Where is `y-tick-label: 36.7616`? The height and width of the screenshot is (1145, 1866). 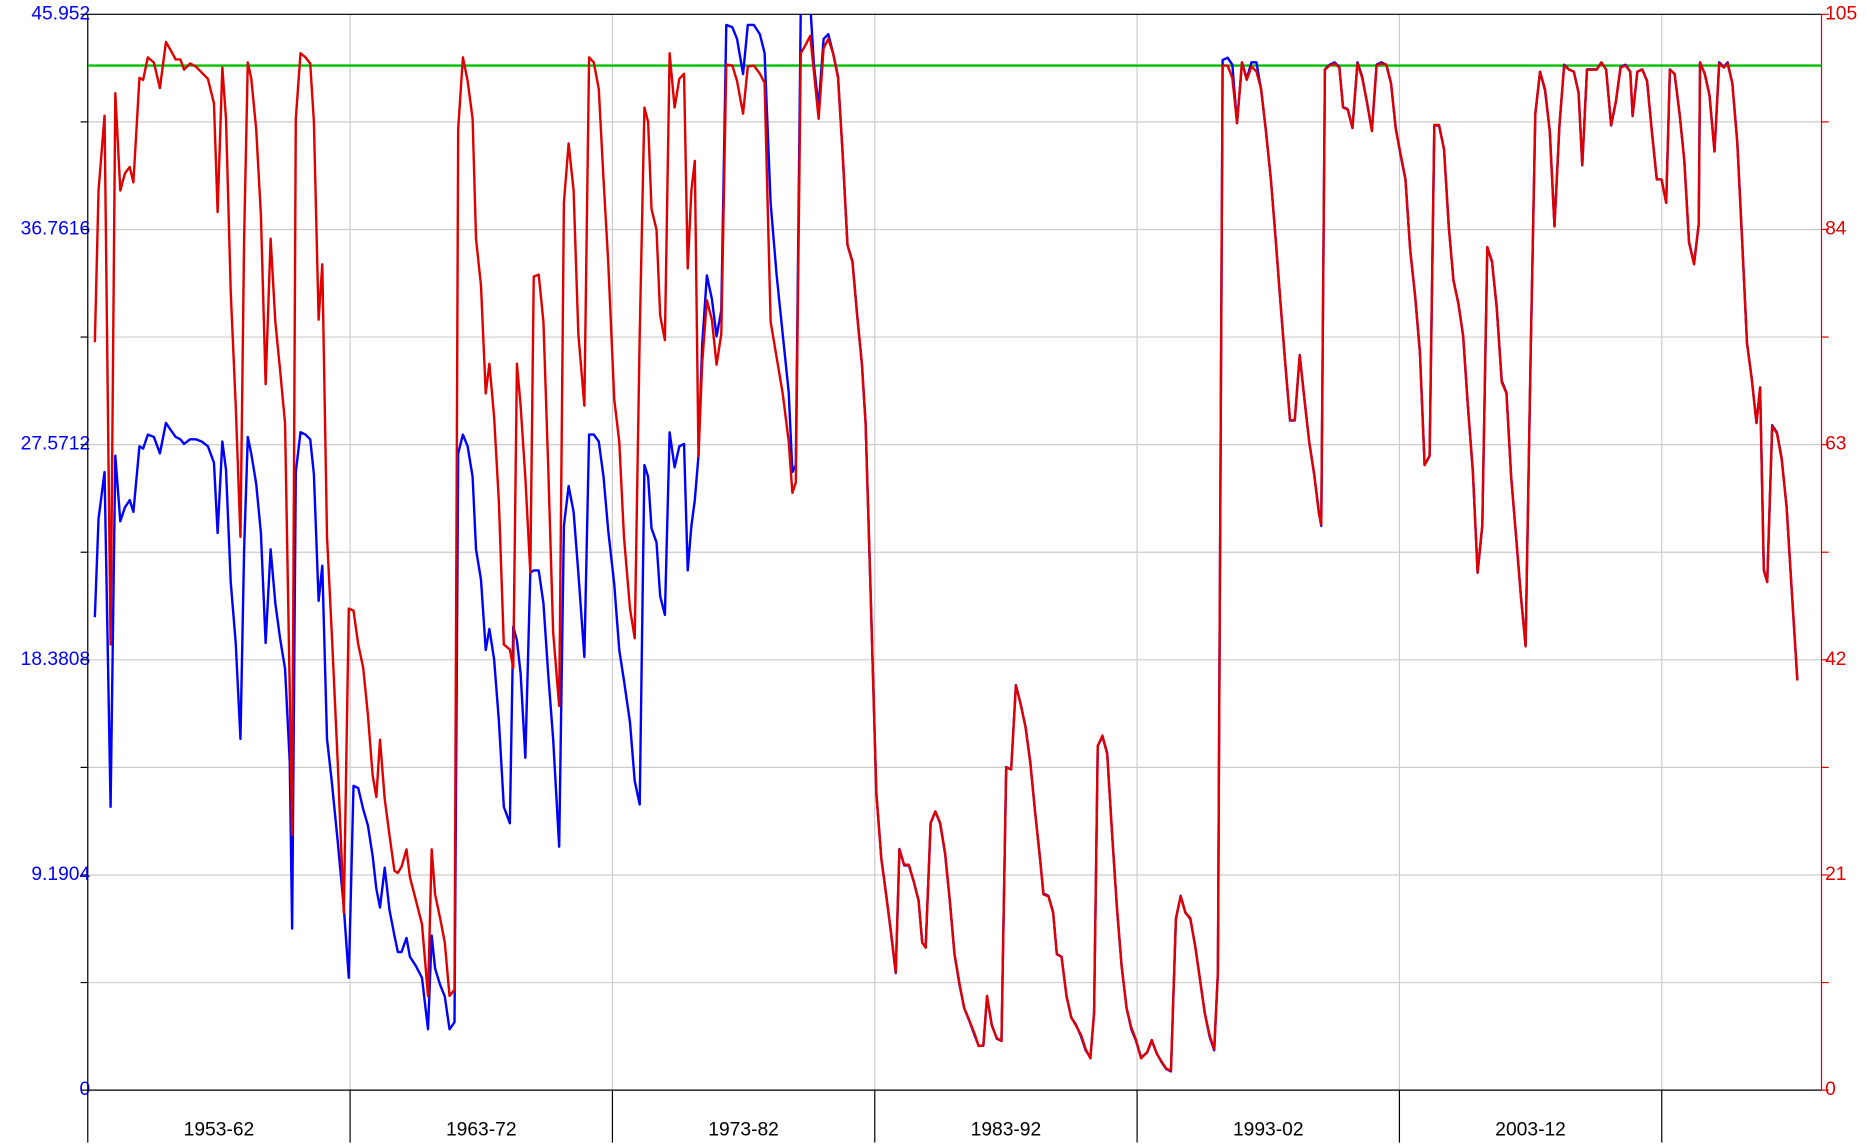
y-tick-label: 36.7616 is located at coordinates (56, 229).